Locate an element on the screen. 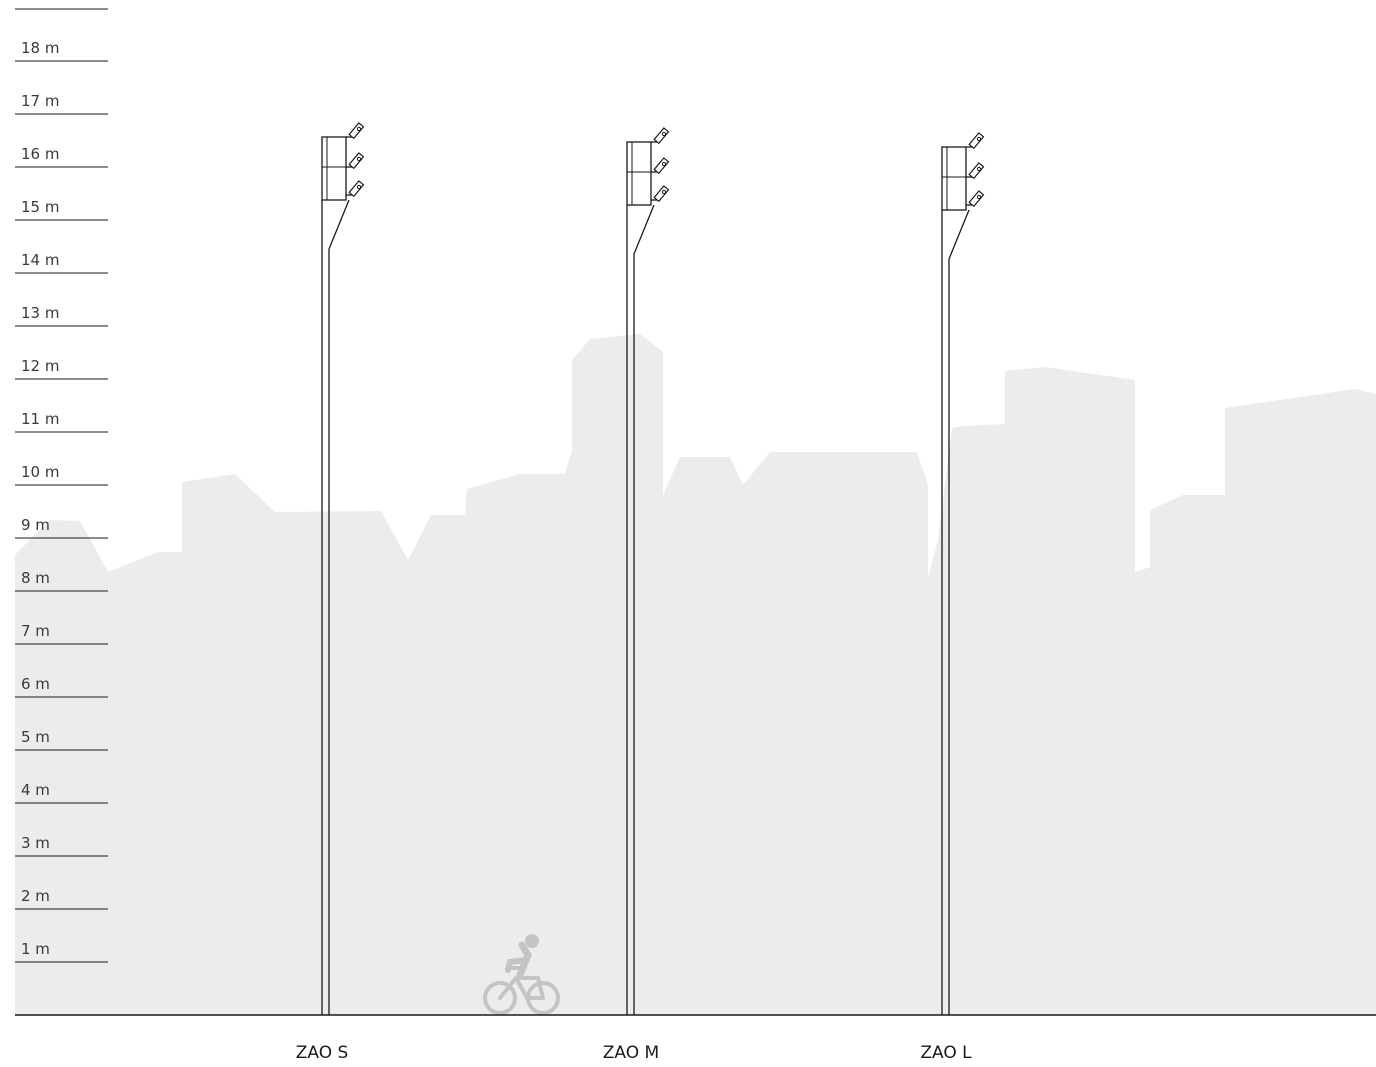 The height and width of the screenshot is (1067, 1376). scale-label-5m: 5 m is located at coordinates (35, 737).